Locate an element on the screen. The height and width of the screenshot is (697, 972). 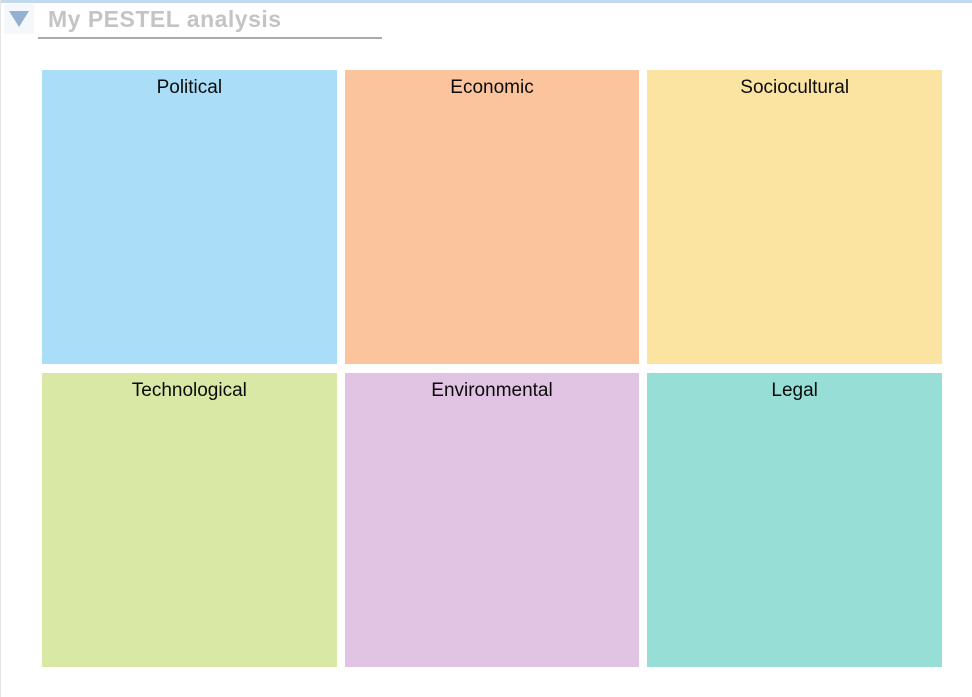
pestel-cell-environmental: Environmental is located at coordinates (492, 520).